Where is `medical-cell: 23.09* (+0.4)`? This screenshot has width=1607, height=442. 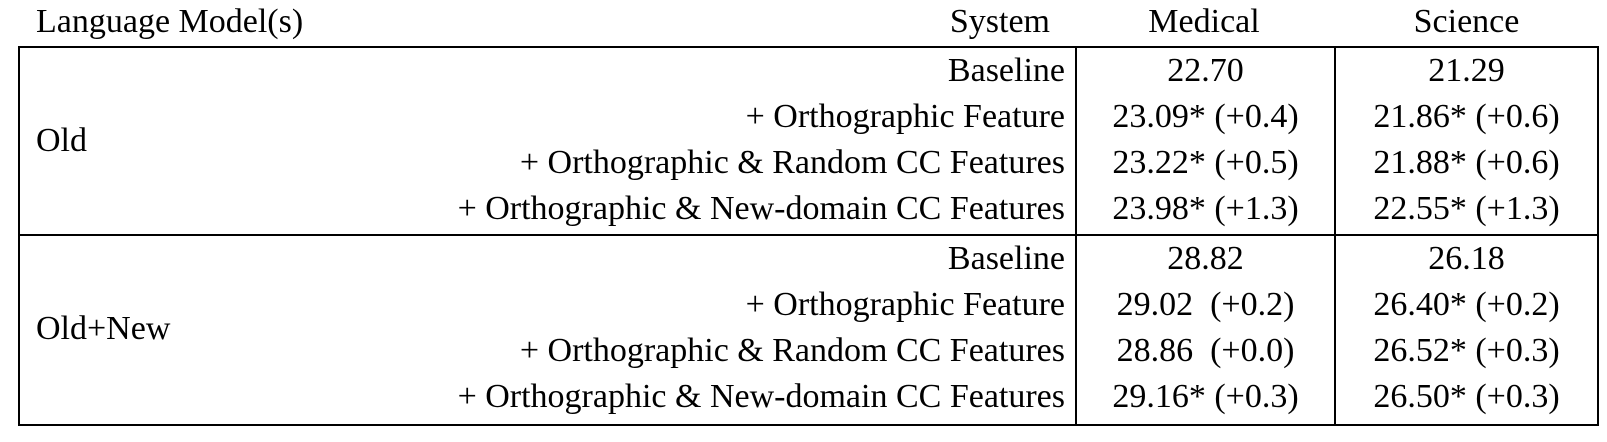
medical-cell: 23.09* (+0.4) is located at coordinates (1205, 116).